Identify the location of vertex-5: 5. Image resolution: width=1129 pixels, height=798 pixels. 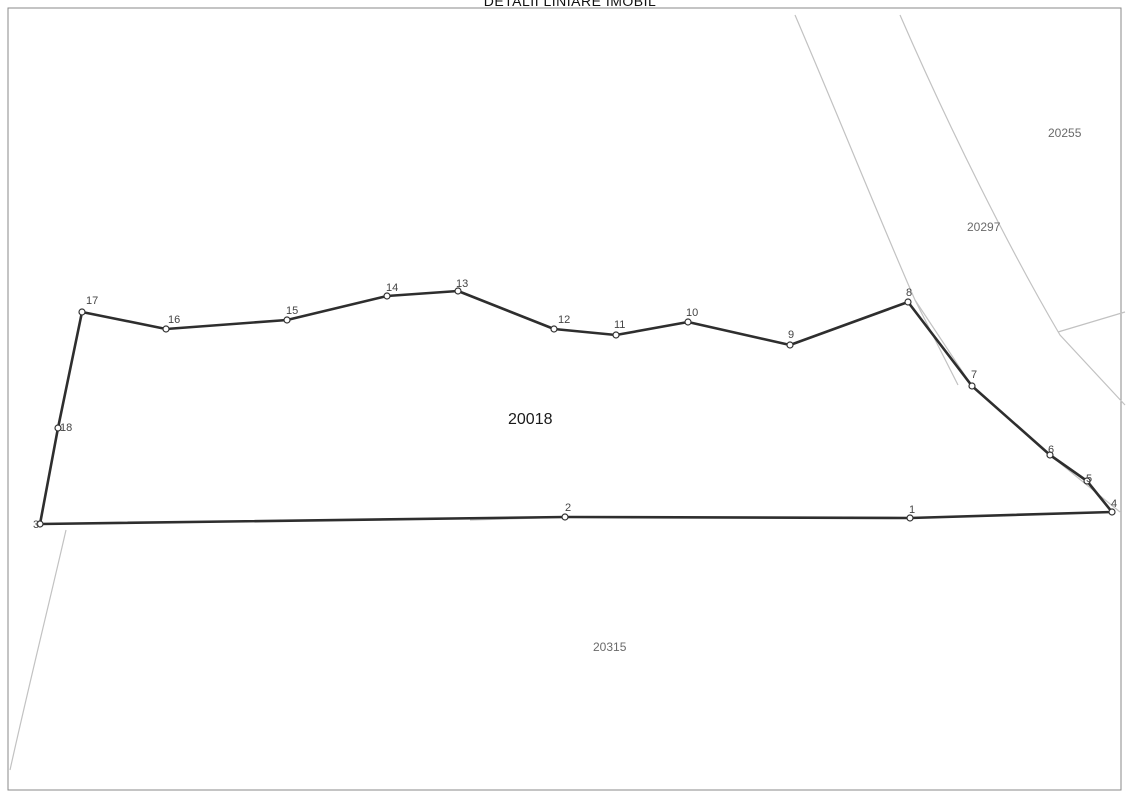
(1087, 479).